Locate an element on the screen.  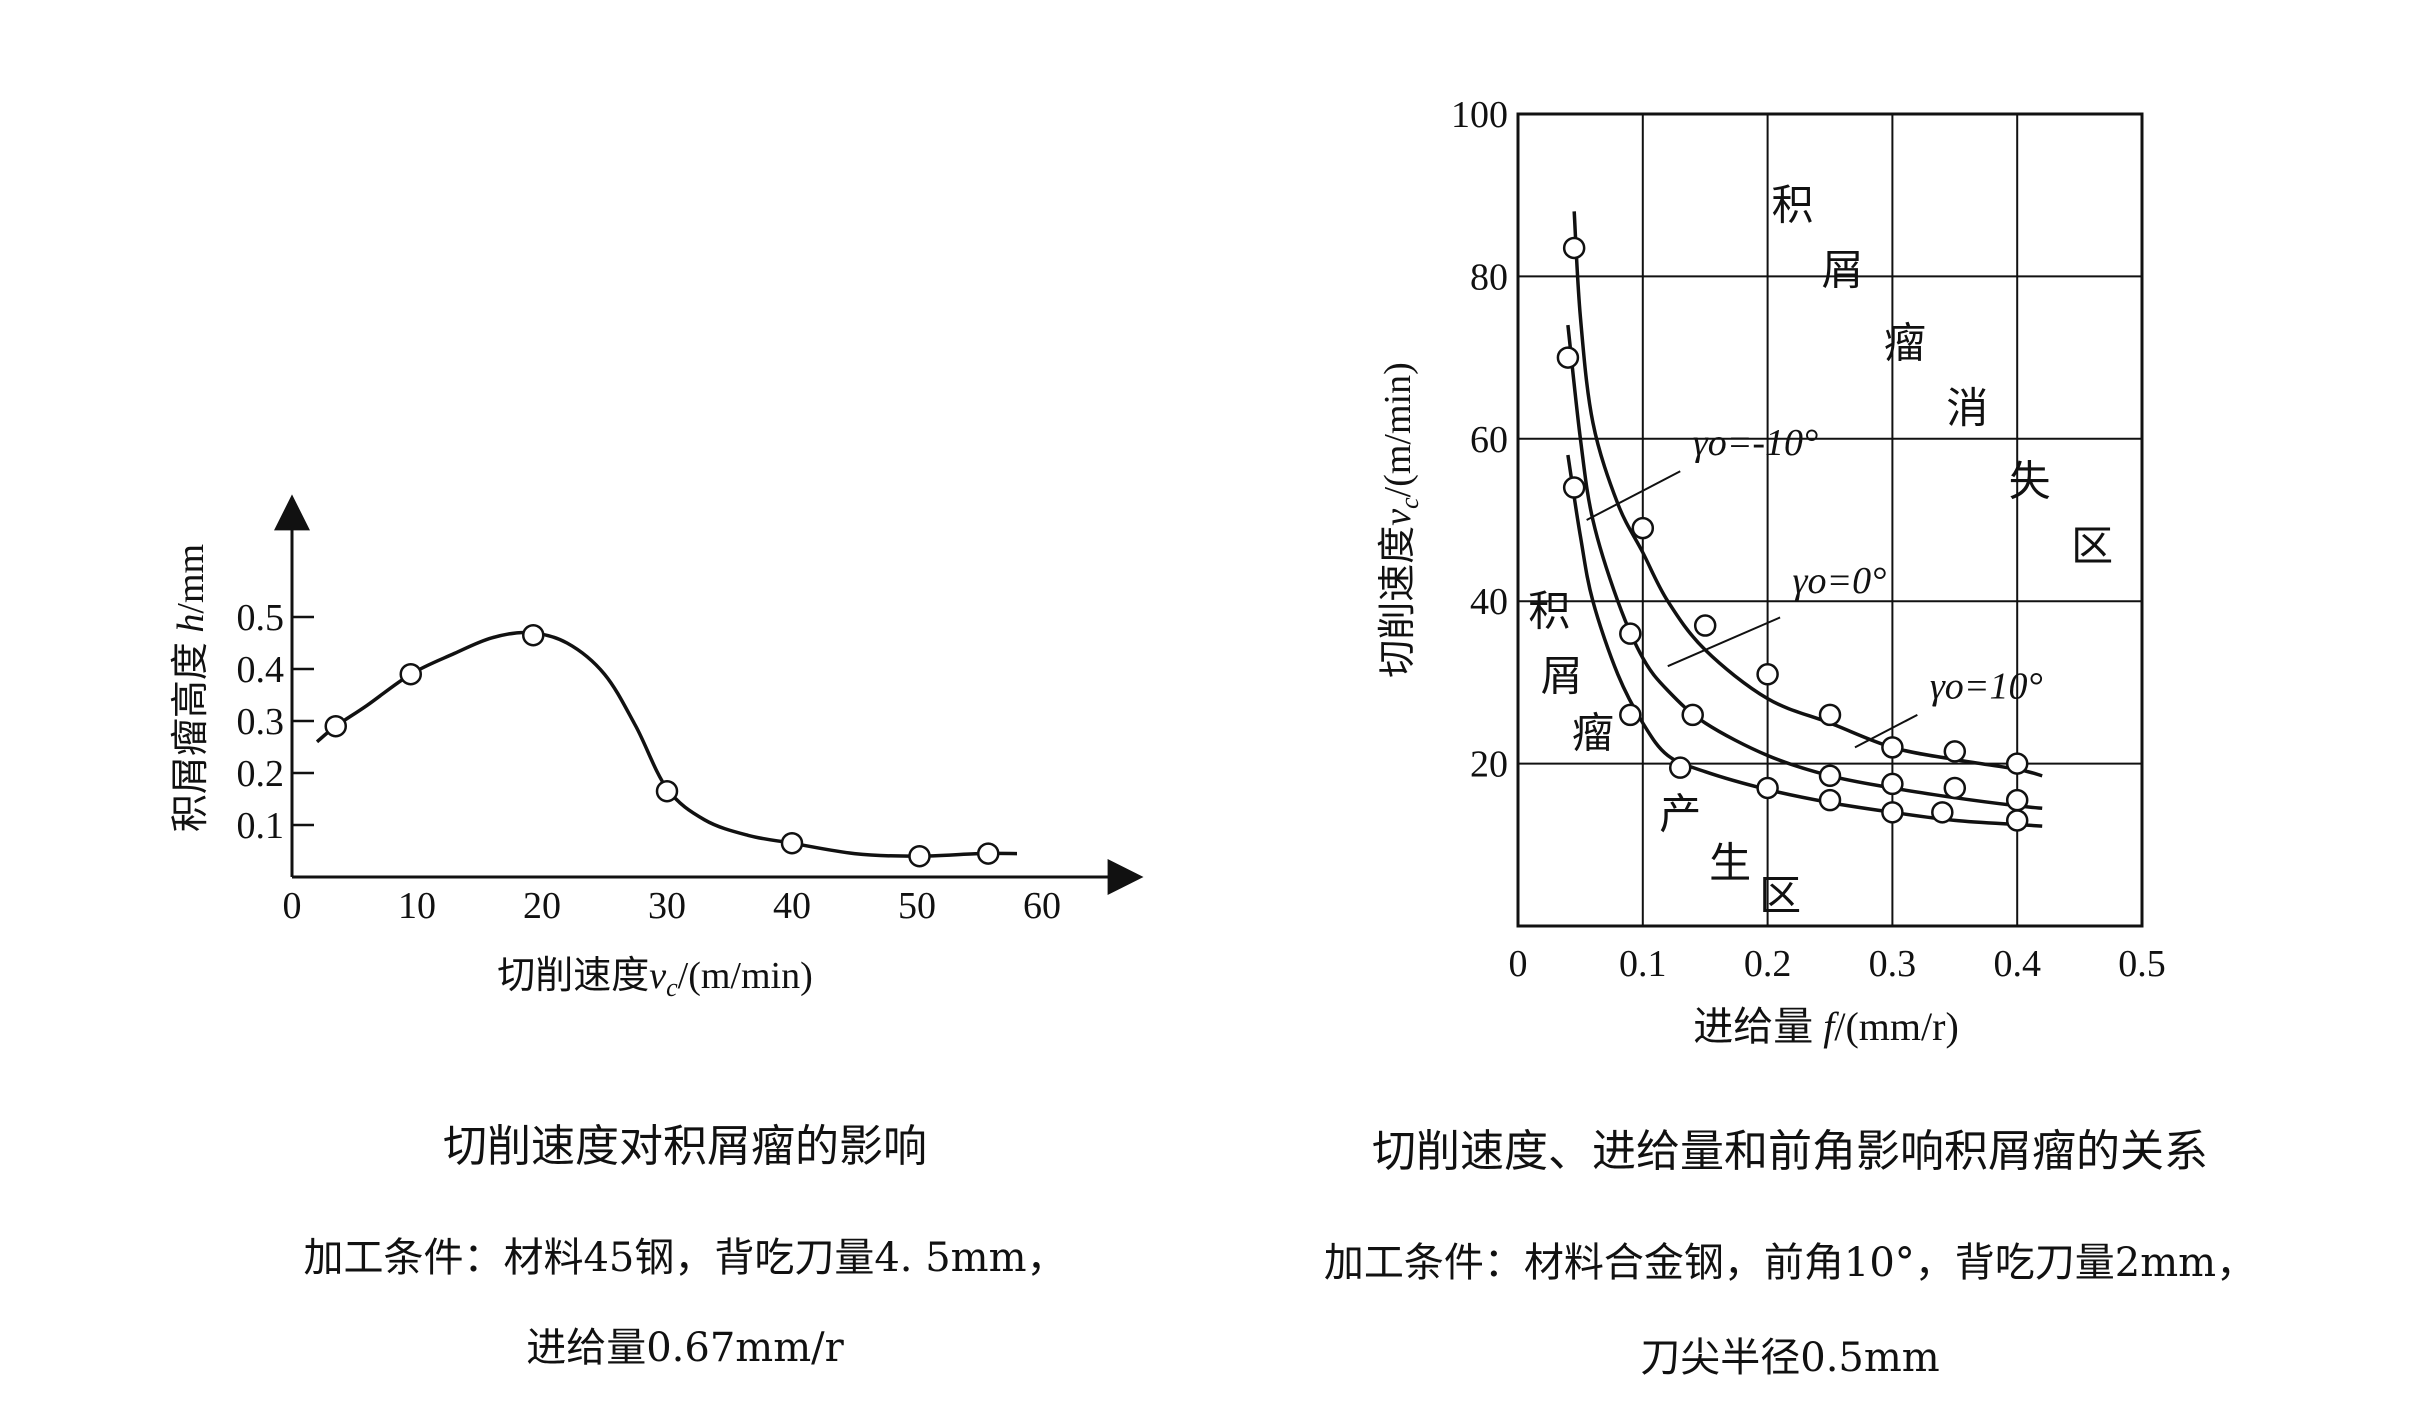
x-tick-label: 50 is located at coordinates (917, 906).